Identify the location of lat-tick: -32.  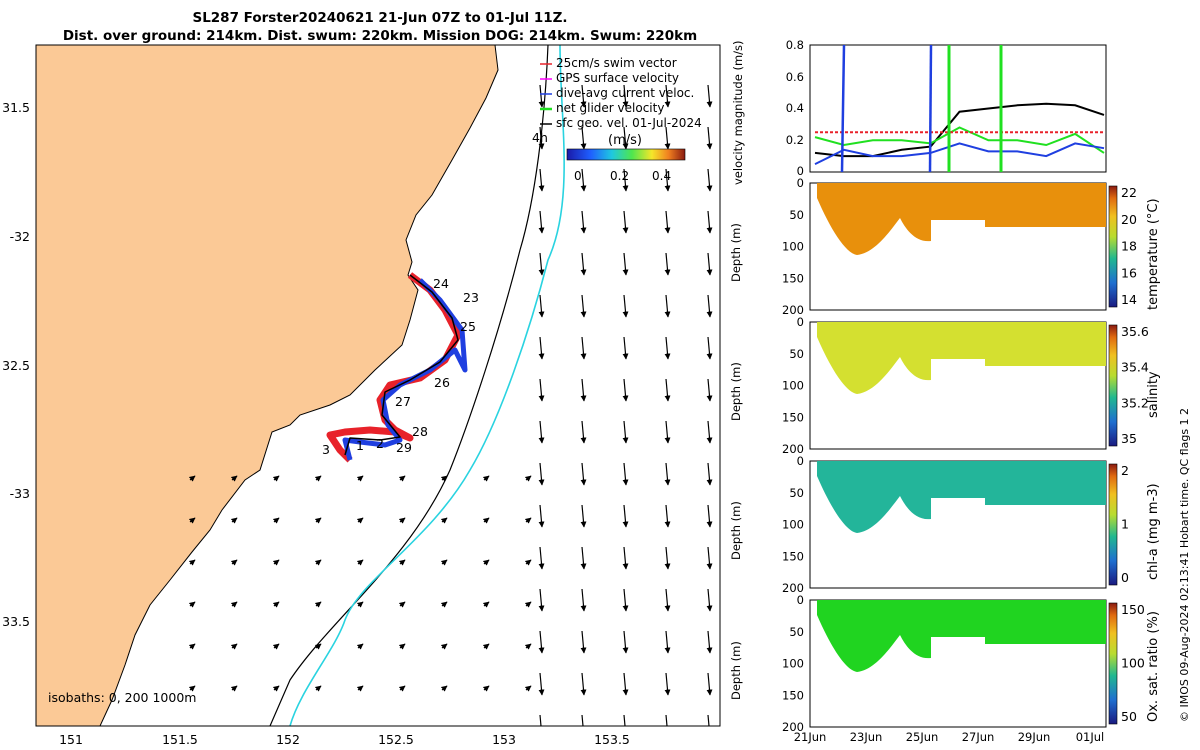
(20, 236).